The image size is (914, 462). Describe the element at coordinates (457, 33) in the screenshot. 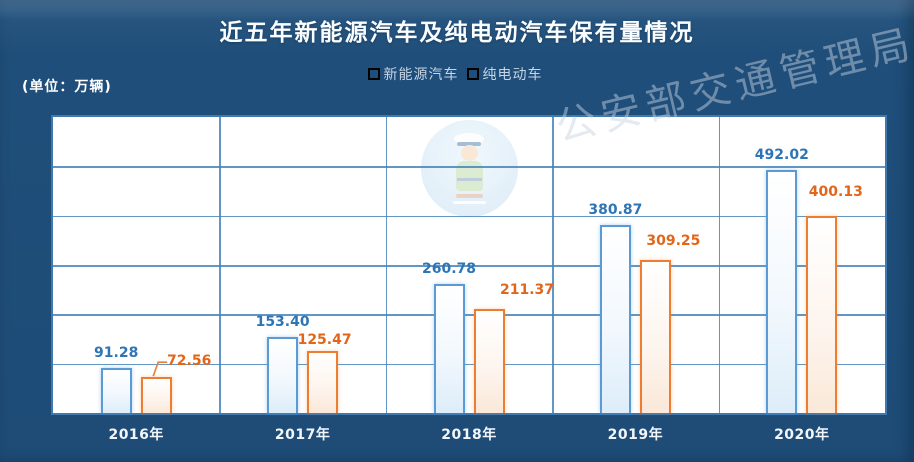

I see `chart-title: 近五年新能源汽车及纯电动汽车保有量情况` at that location.